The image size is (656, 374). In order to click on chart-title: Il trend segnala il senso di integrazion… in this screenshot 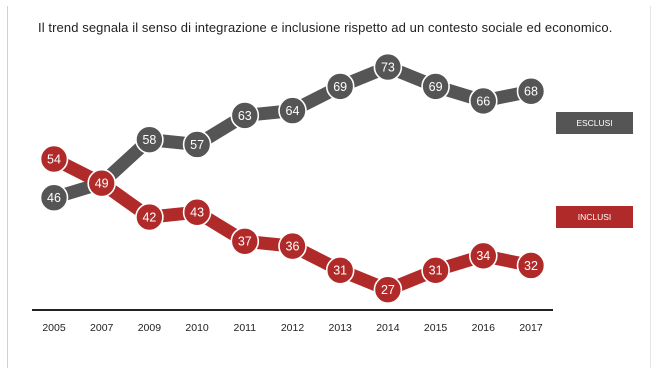, I will do `click(325, 27)`.